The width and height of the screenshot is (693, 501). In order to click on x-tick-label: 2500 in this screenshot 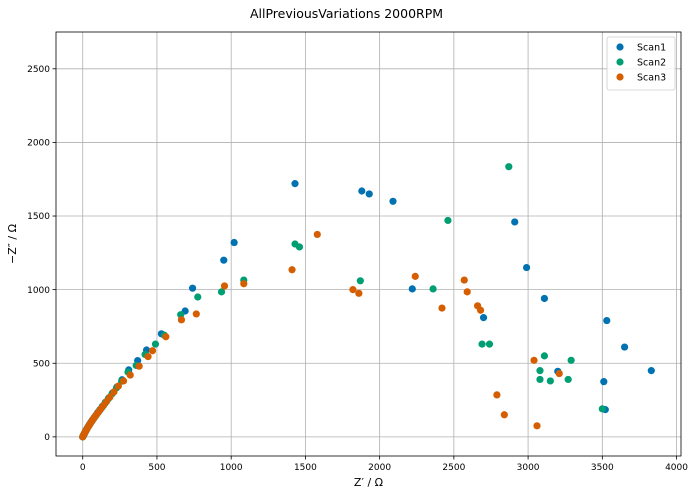, I will do `click(453, 468)`.